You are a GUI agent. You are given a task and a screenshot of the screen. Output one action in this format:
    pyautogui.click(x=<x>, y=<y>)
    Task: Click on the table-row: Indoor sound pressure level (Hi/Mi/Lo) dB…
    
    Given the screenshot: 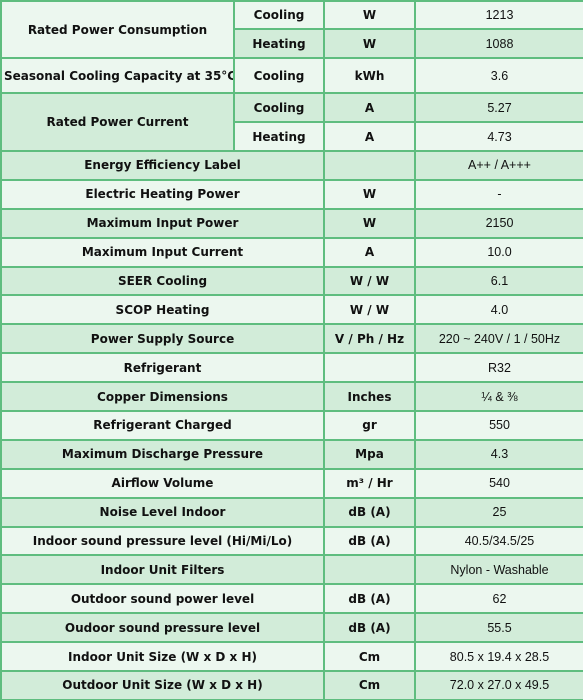 What is the action you would take?
    pyautogui.click(x=291, y=541)
    